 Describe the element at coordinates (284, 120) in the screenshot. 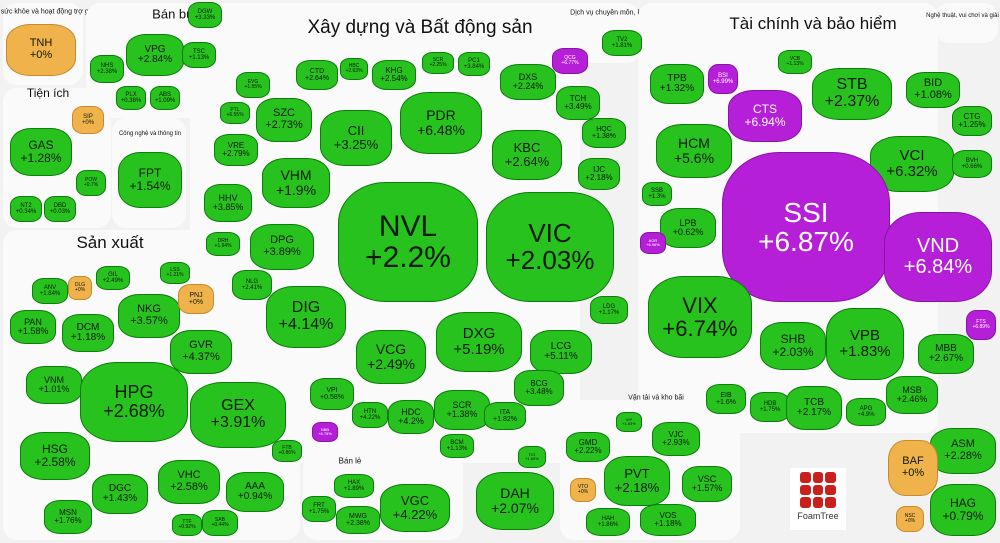

I see `stock-cell: SZC +2.73%` at that location.